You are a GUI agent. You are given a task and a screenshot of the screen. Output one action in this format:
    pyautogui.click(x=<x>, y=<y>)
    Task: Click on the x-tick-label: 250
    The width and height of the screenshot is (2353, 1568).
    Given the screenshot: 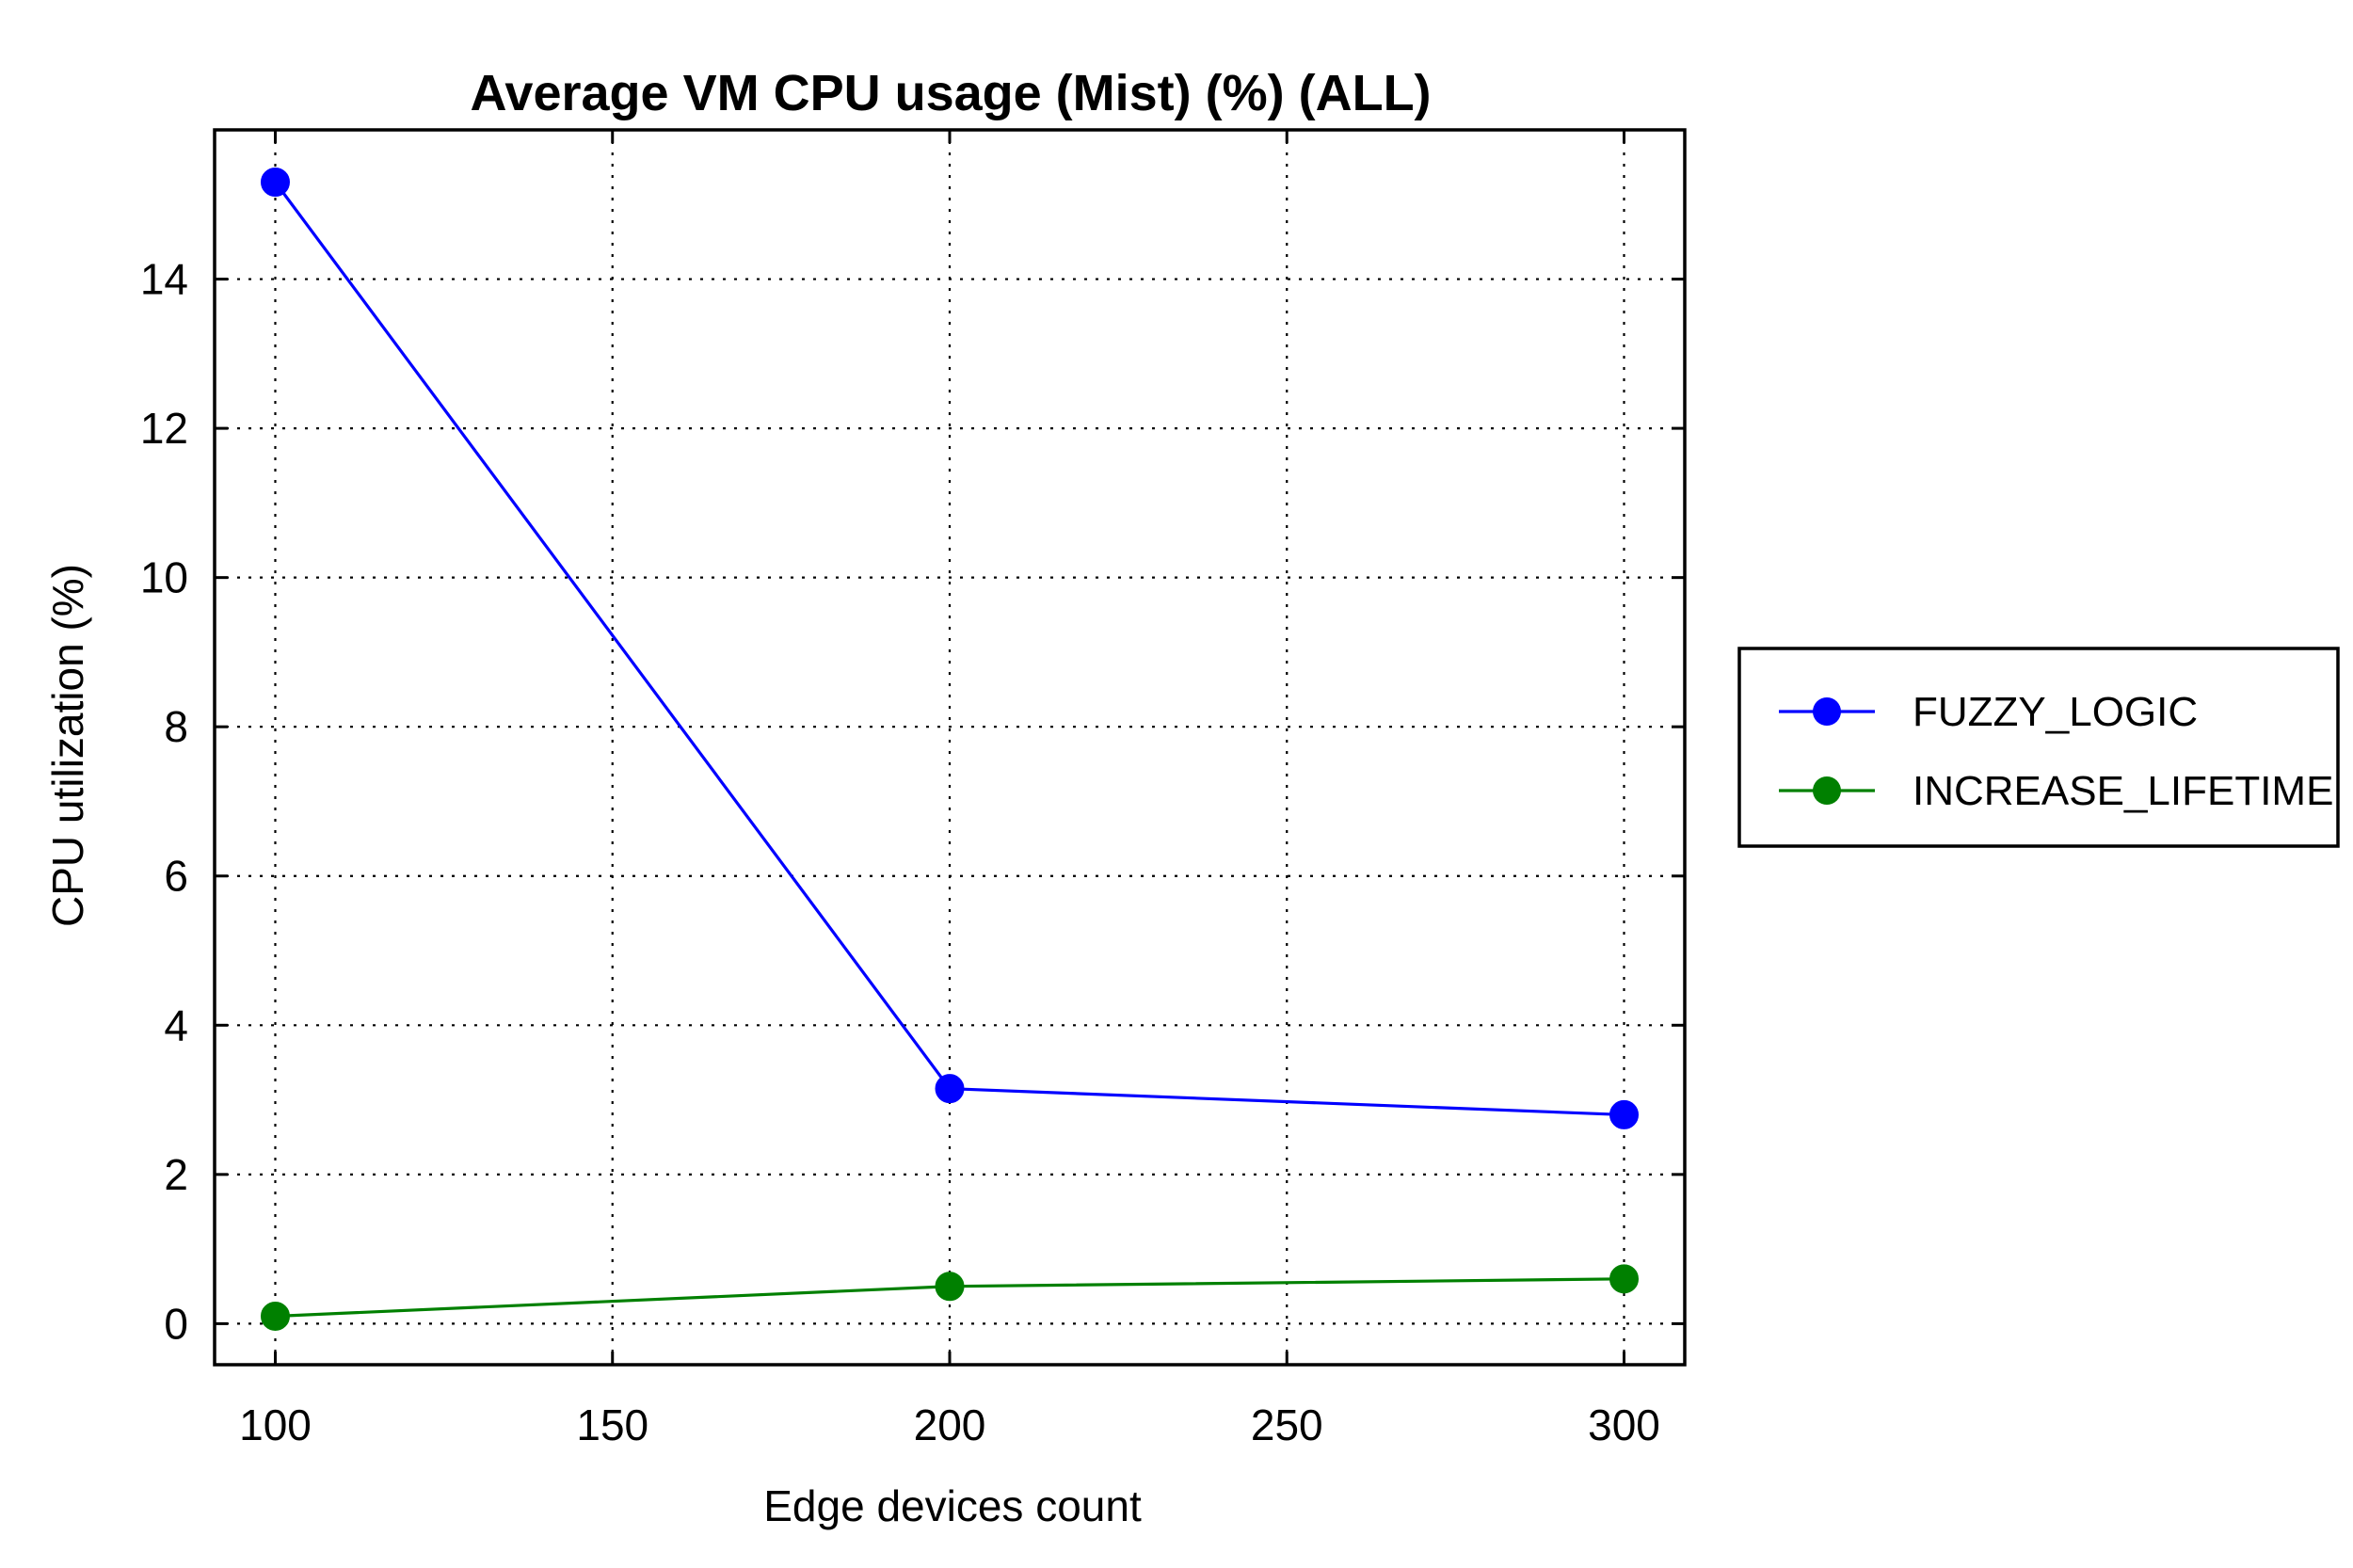 What is the action you would take?
    pyautogui.click(x=1287, y=1424)
    